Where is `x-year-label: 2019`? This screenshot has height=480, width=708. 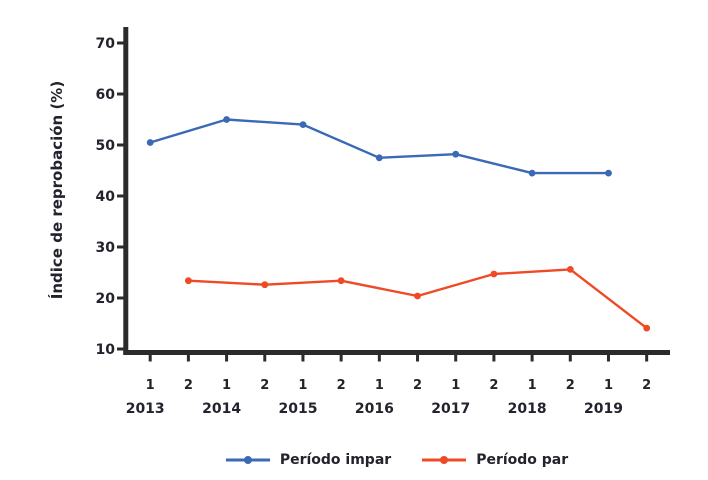
x-year-label: 2019 is located at coordinates (603, 409).